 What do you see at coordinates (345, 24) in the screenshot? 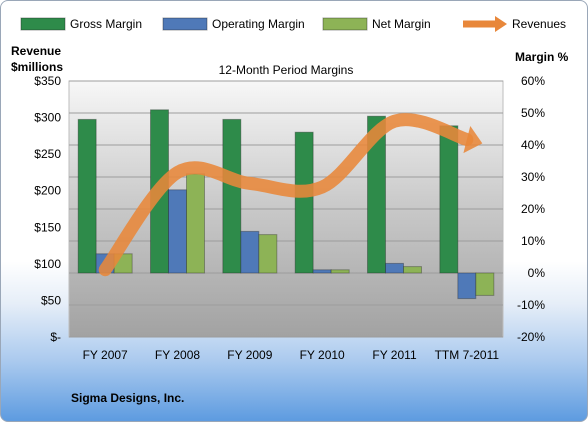
I see `legend-swatch-net-margin` at bounding box center [345, 24].